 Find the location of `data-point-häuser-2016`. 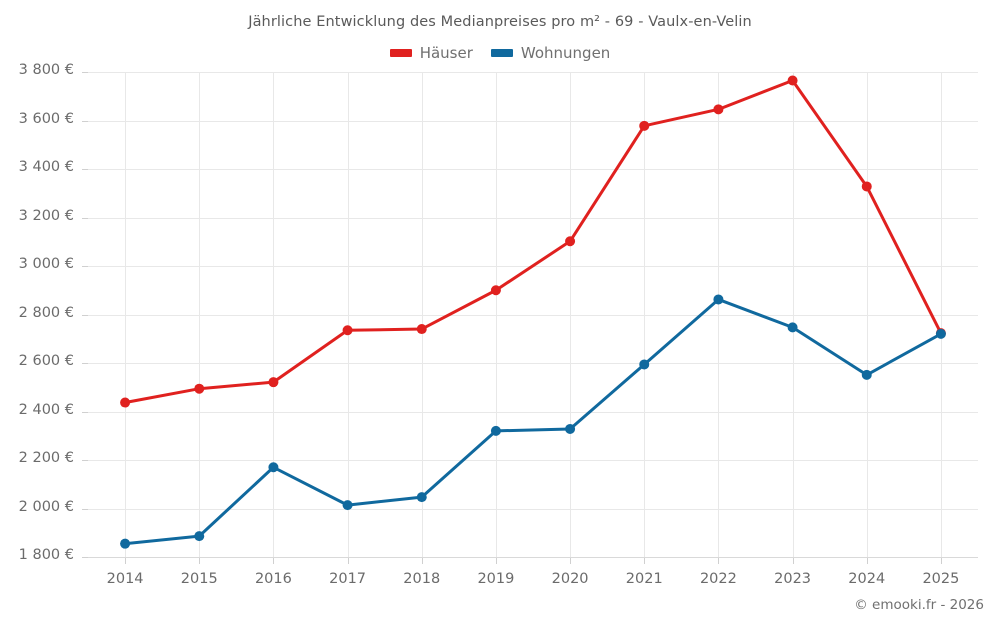

data-point-häuser-2016 is located at coordinates (273, 382).